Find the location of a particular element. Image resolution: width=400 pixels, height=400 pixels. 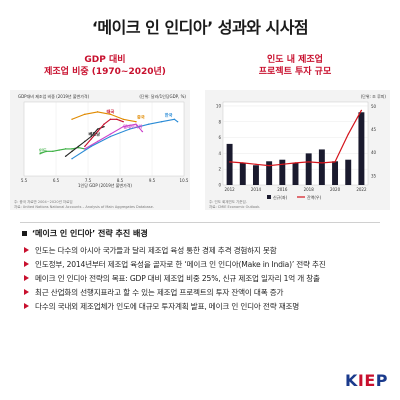

right-chart-unit: (단위: 조 루피) is located at coordinates (374, 96).